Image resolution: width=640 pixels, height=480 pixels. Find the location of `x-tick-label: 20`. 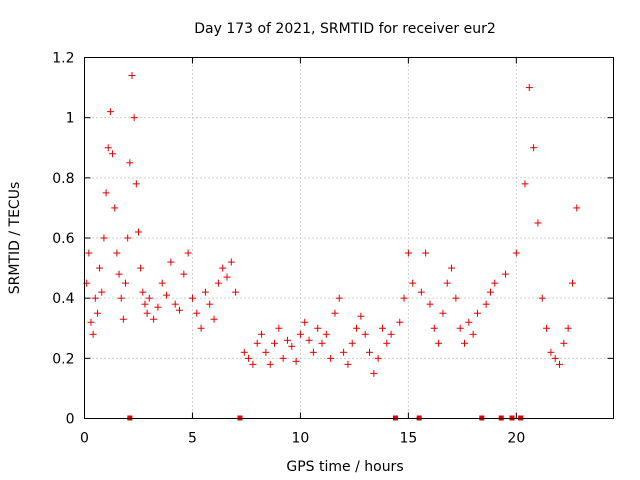

x-tick-label: 20 is located at coordinates (516, 439).